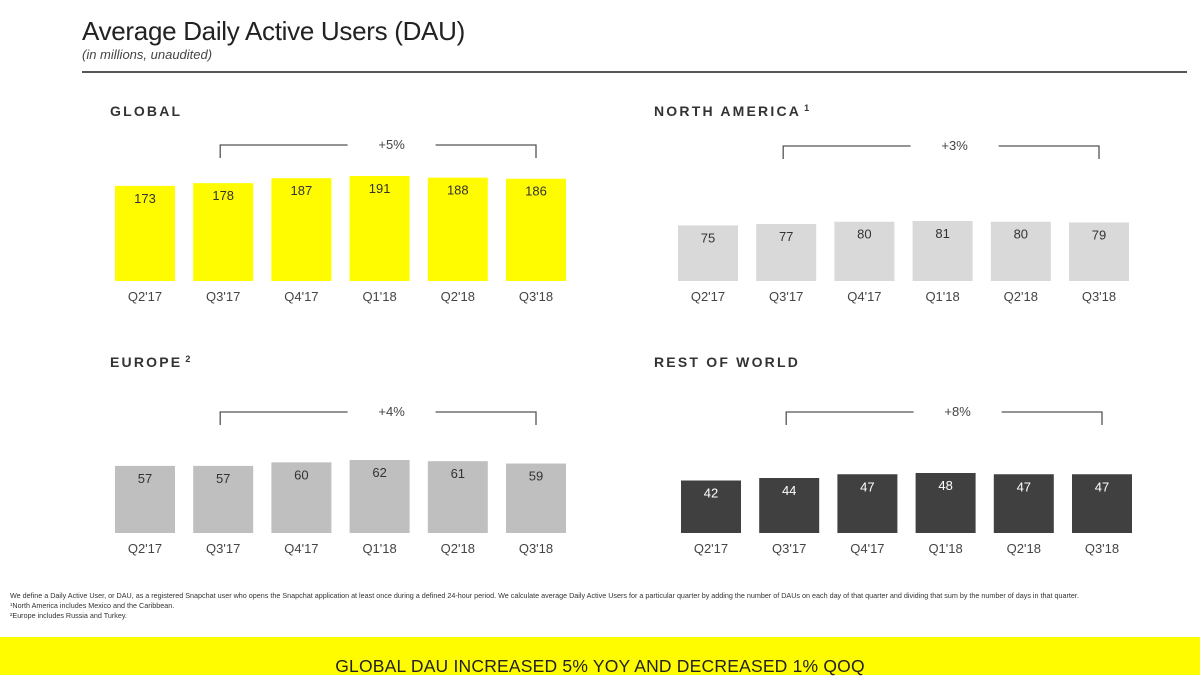 The image size is (1200, 677). I want to click on bar-value-label: 79, so click(1099, 234).